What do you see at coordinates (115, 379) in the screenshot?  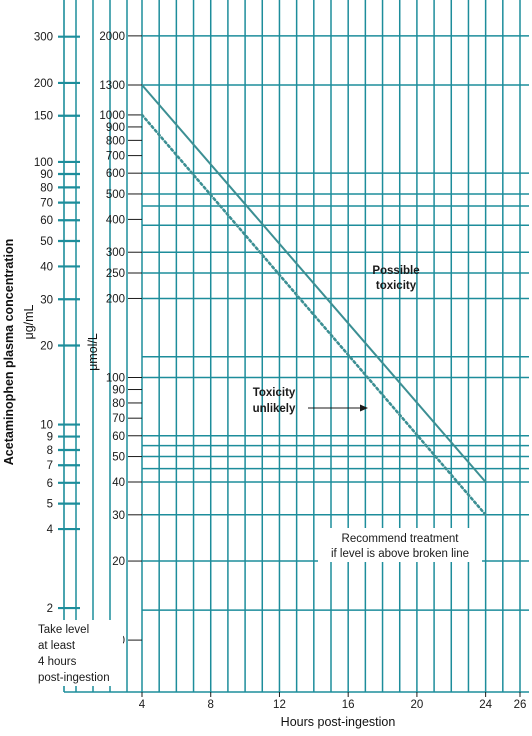 I see `right-tick-label: 100` at bounding box center [115, 379].